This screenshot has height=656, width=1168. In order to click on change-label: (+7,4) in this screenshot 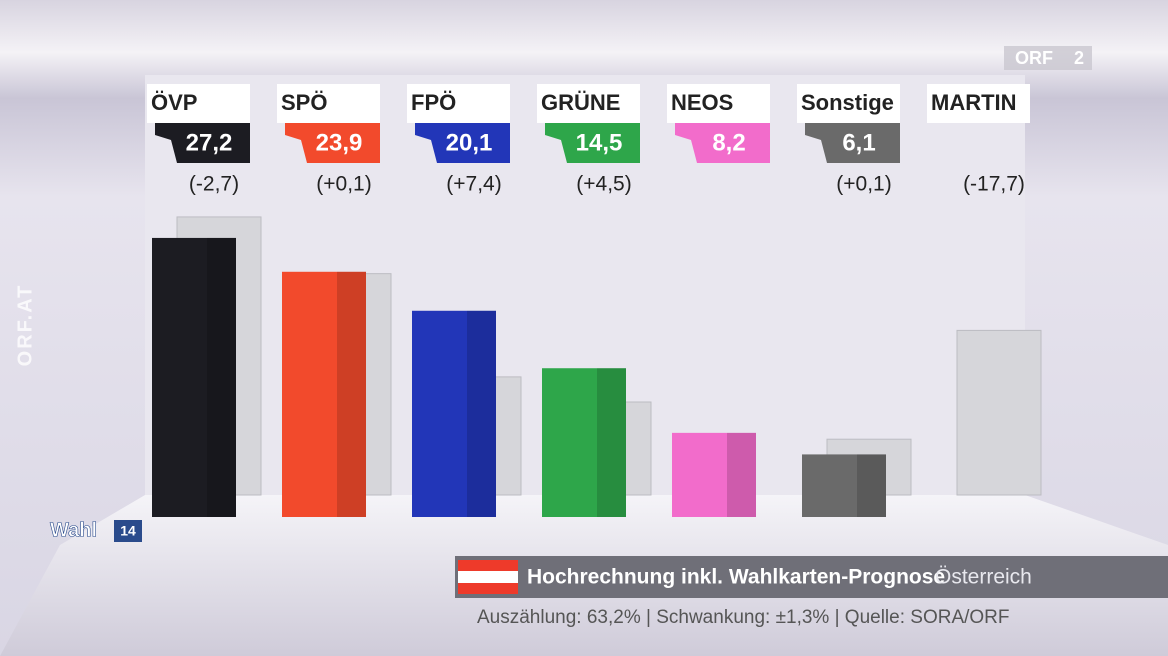, I will do `click(473, 184)`.